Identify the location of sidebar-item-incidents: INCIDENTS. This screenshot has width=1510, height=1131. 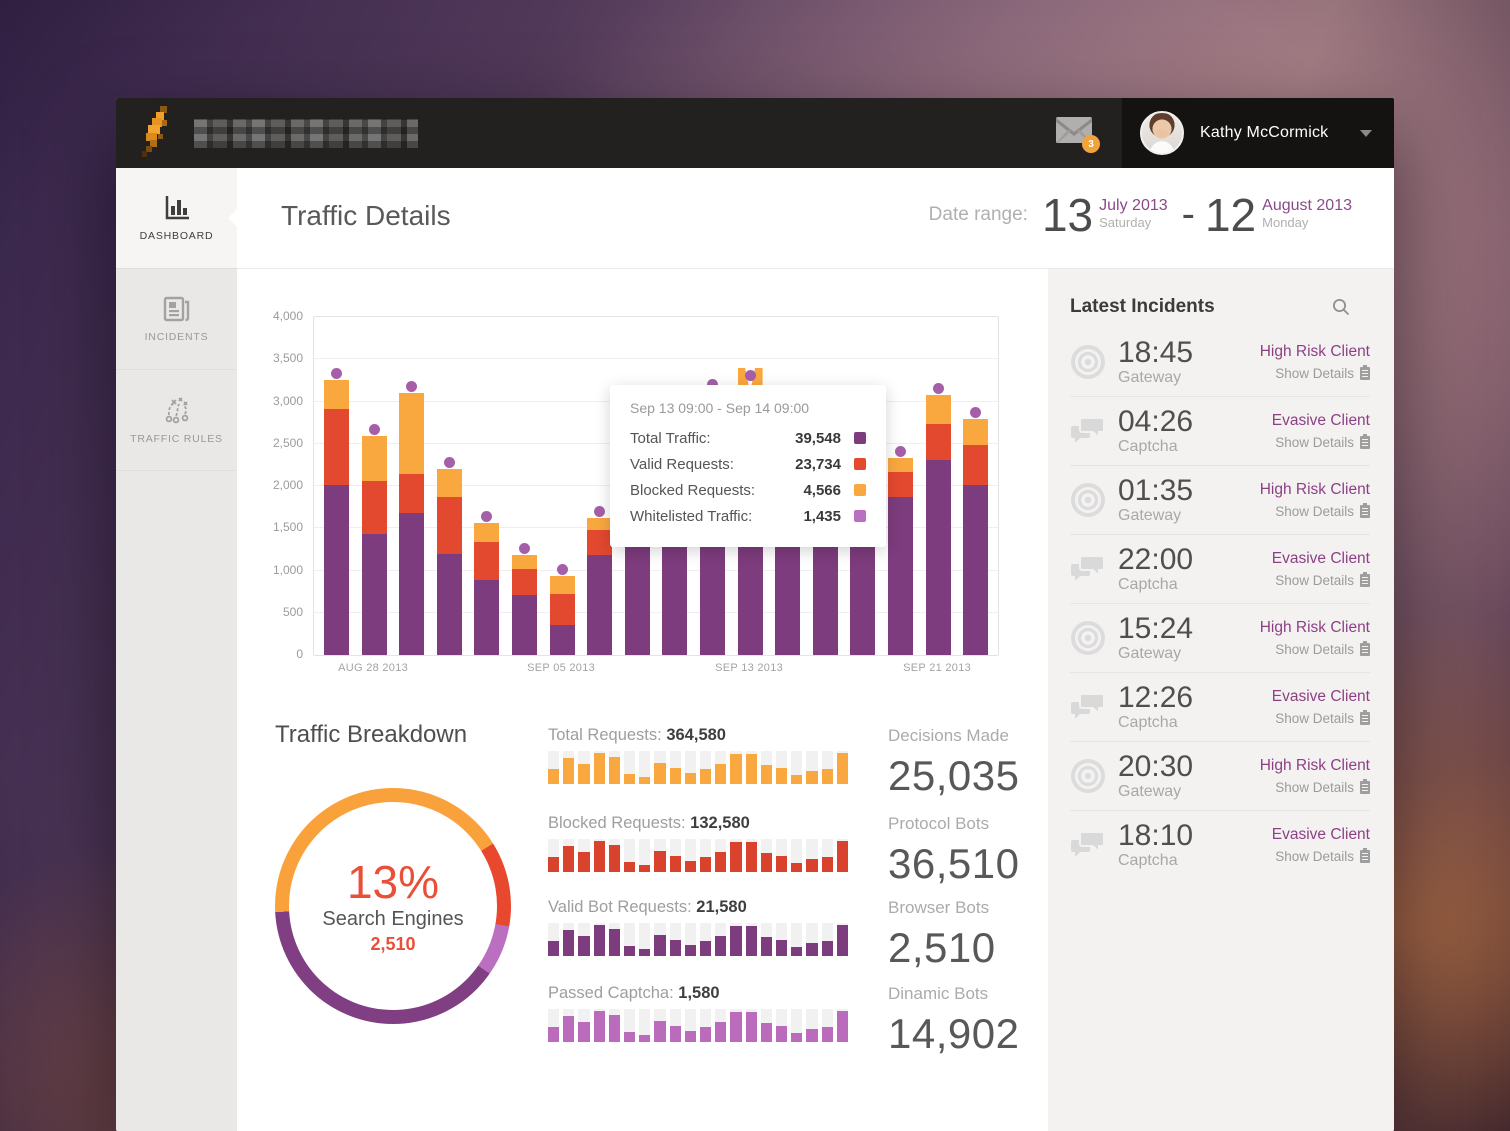
(176, 319).